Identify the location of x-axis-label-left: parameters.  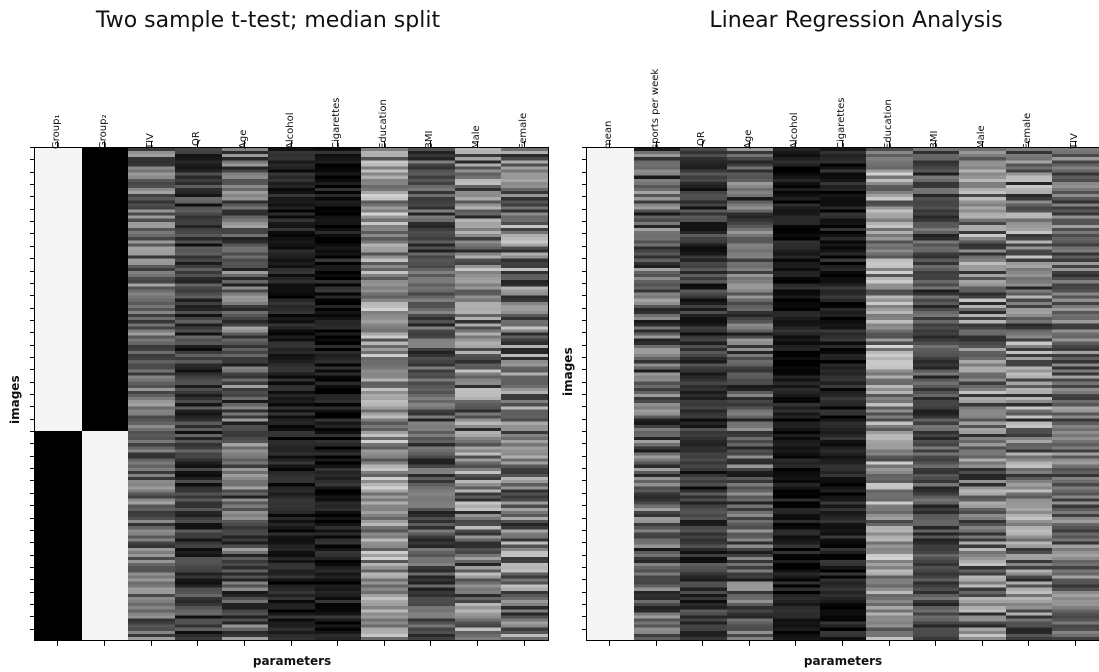
(292, 661).